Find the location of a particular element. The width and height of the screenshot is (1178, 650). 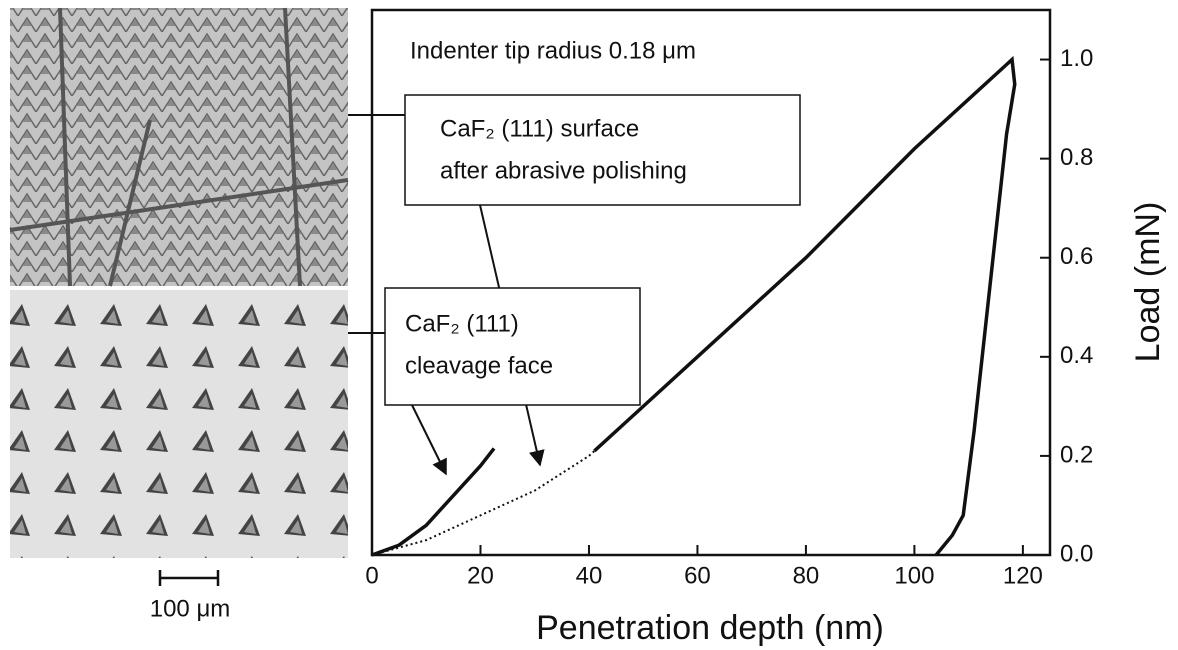

y-tick-label: 0.8 is located at coordinates (1076, 157).